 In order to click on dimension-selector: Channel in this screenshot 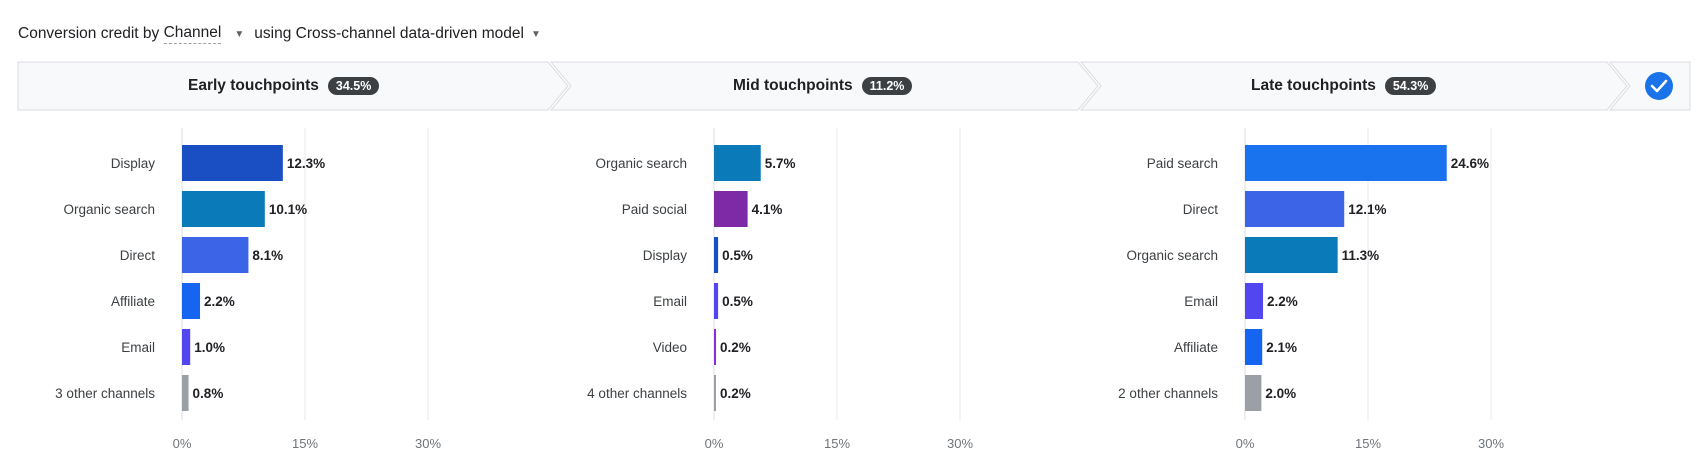, I will do `click(192, 34)`.